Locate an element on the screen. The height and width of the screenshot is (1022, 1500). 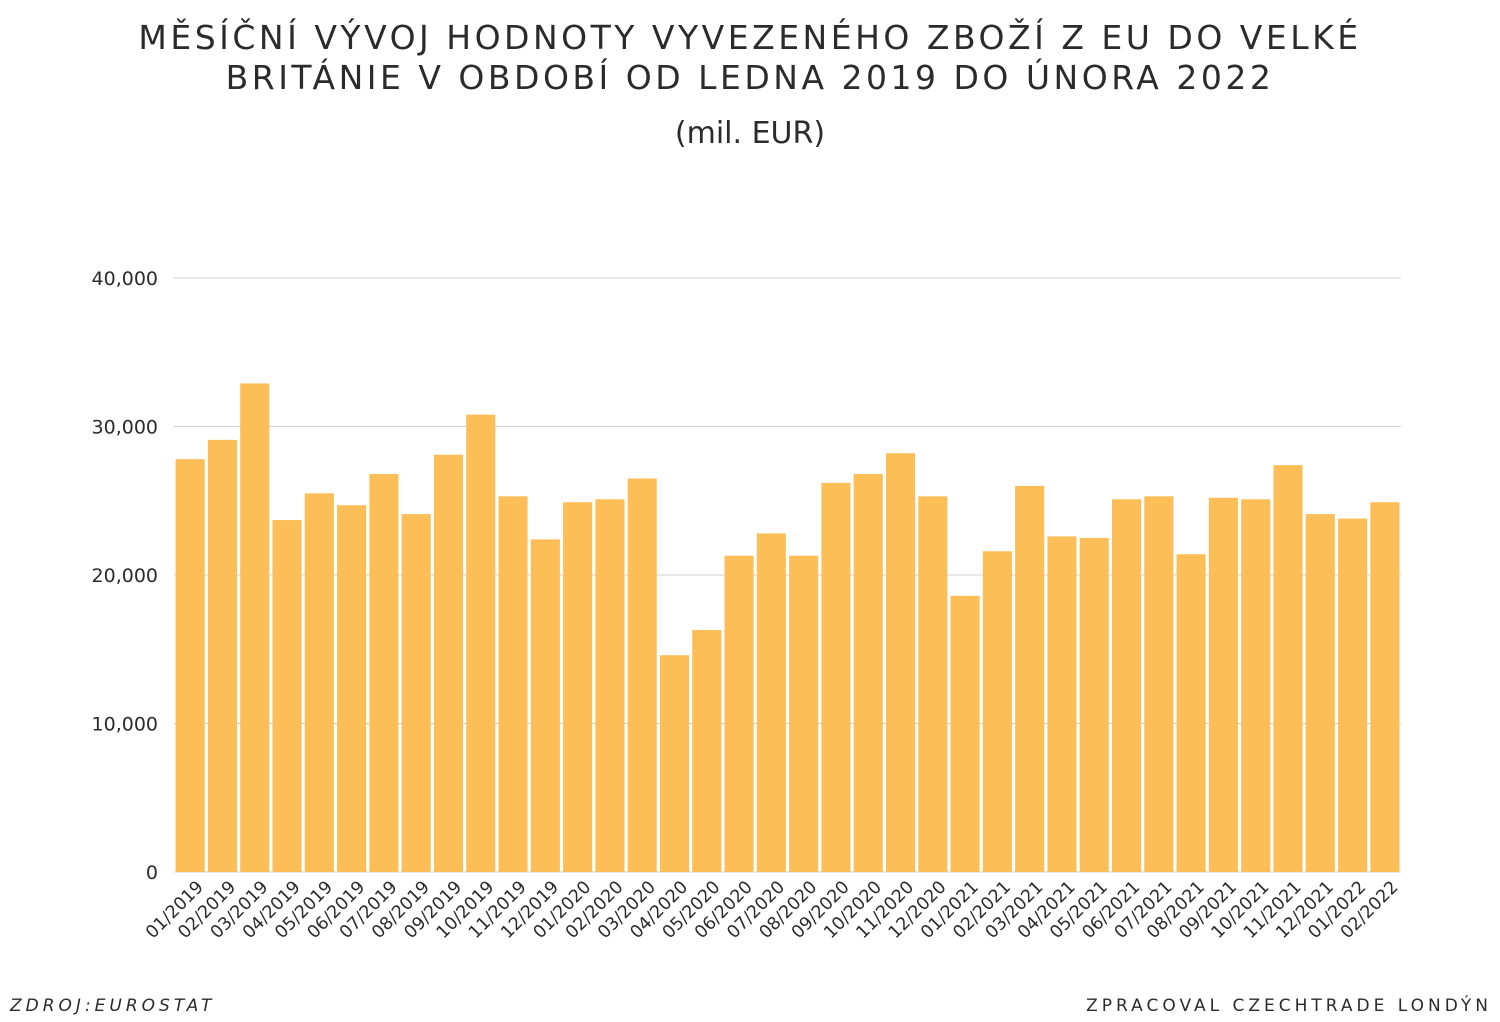
source-note: ZDROJ:EUROSTAT is located at coordinates (113, 1006).